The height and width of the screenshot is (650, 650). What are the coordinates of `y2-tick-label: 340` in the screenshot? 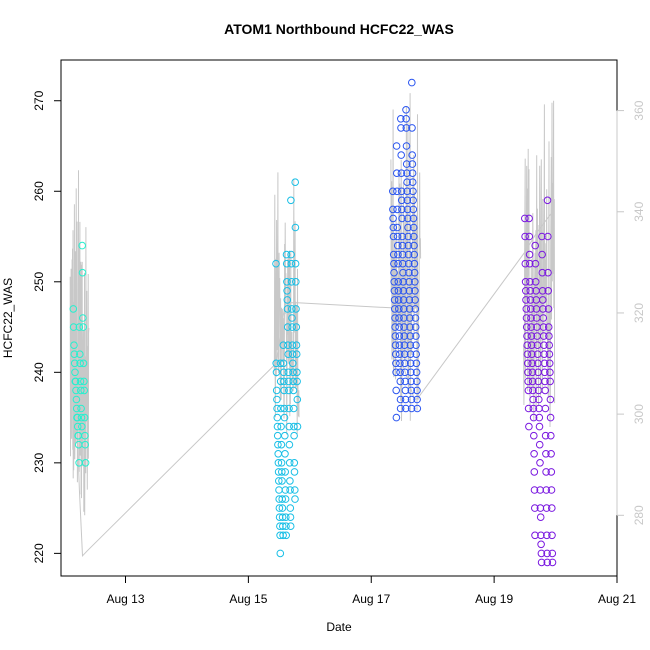 It's located at (639, 211).